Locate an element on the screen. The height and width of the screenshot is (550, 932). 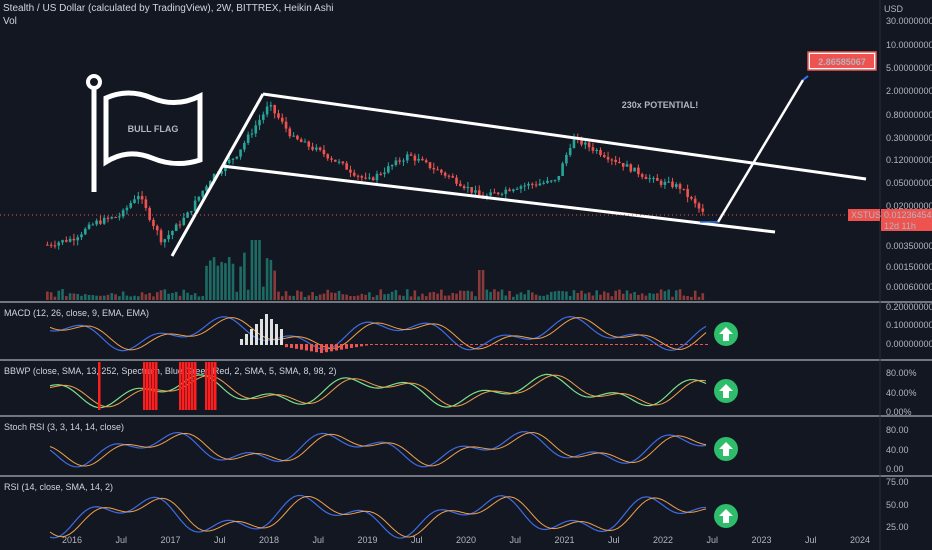
indicator-tick-label: 25.00 is located at coordinates (897, 527).